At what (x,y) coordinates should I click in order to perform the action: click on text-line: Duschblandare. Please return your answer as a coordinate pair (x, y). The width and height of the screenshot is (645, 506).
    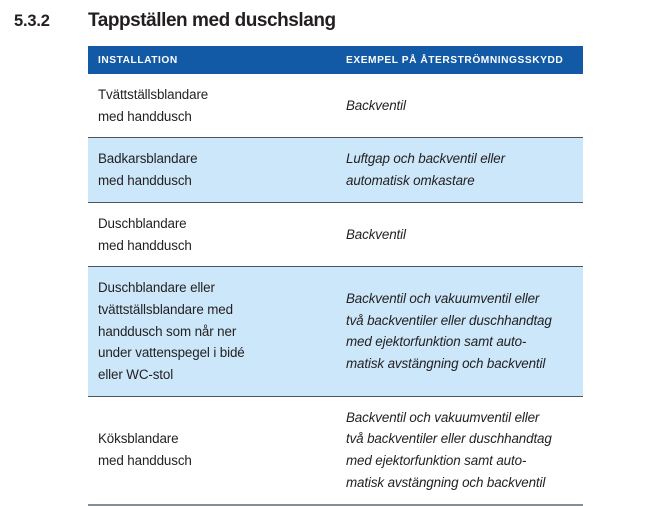
    Looking at the image, I should click on (142, 223).